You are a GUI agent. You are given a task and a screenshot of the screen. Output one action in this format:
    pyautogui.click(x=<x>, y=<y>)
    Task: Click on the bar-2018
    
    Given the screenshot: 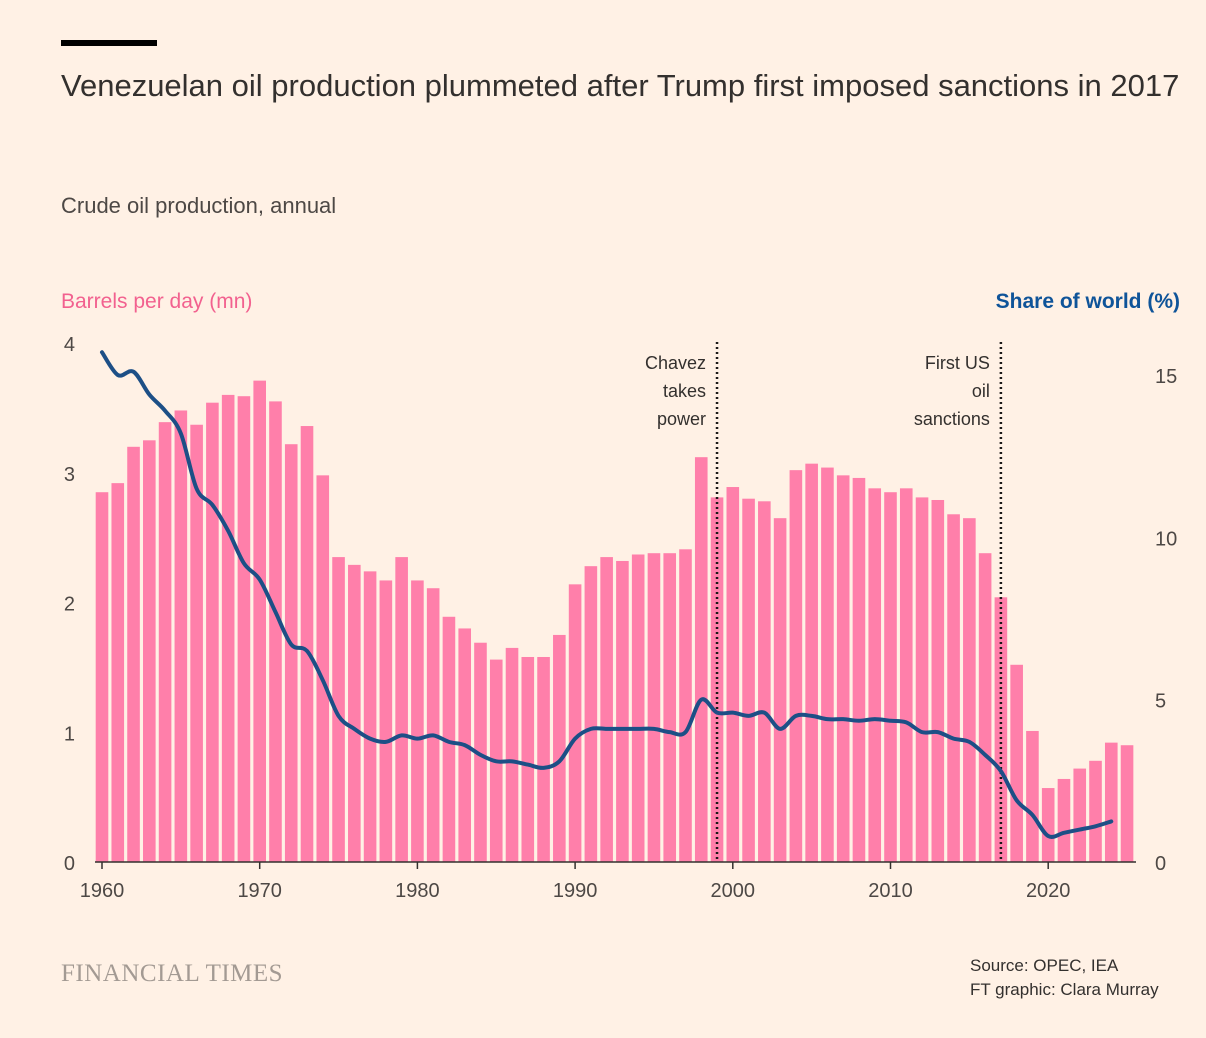 What is the action you would take?
    pyautogui.click(x=1016, y=763)
    